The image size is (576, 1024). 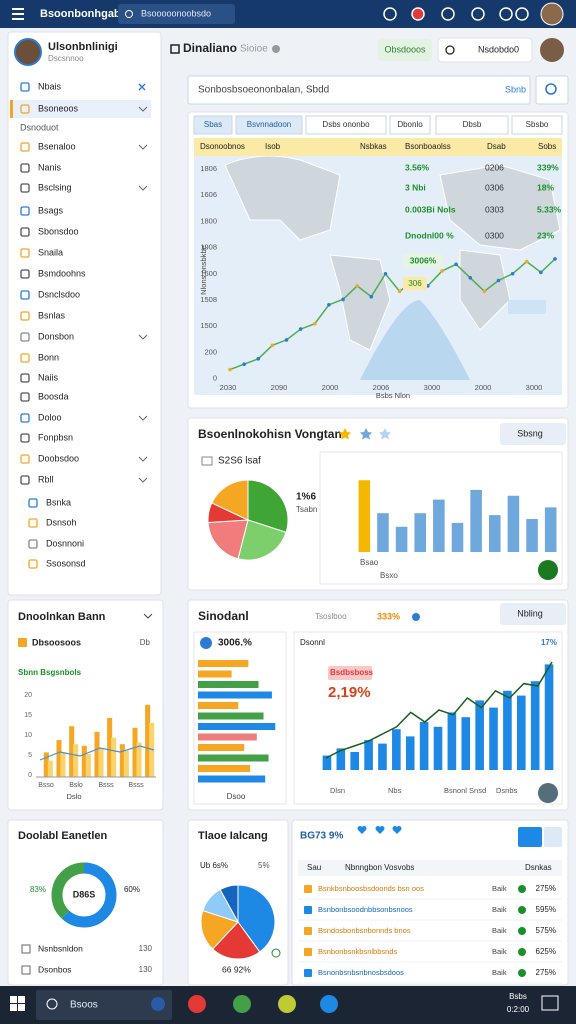 I want to click on checkbox, so click(x=175, y=49).